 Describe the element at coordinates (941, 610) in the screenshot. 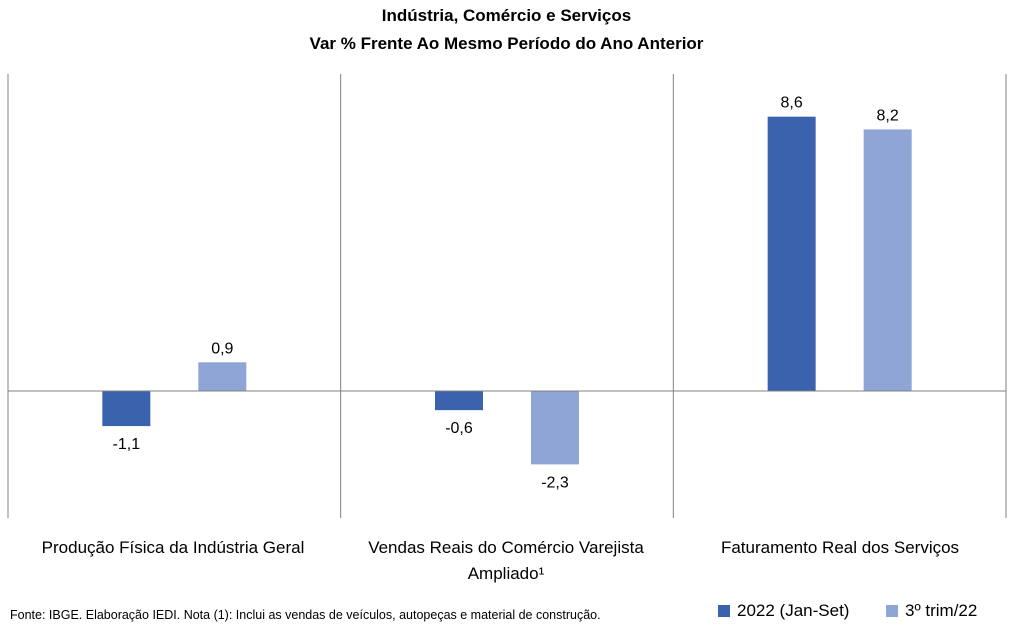

I see `legend-label: 3º trim/22` at that location.